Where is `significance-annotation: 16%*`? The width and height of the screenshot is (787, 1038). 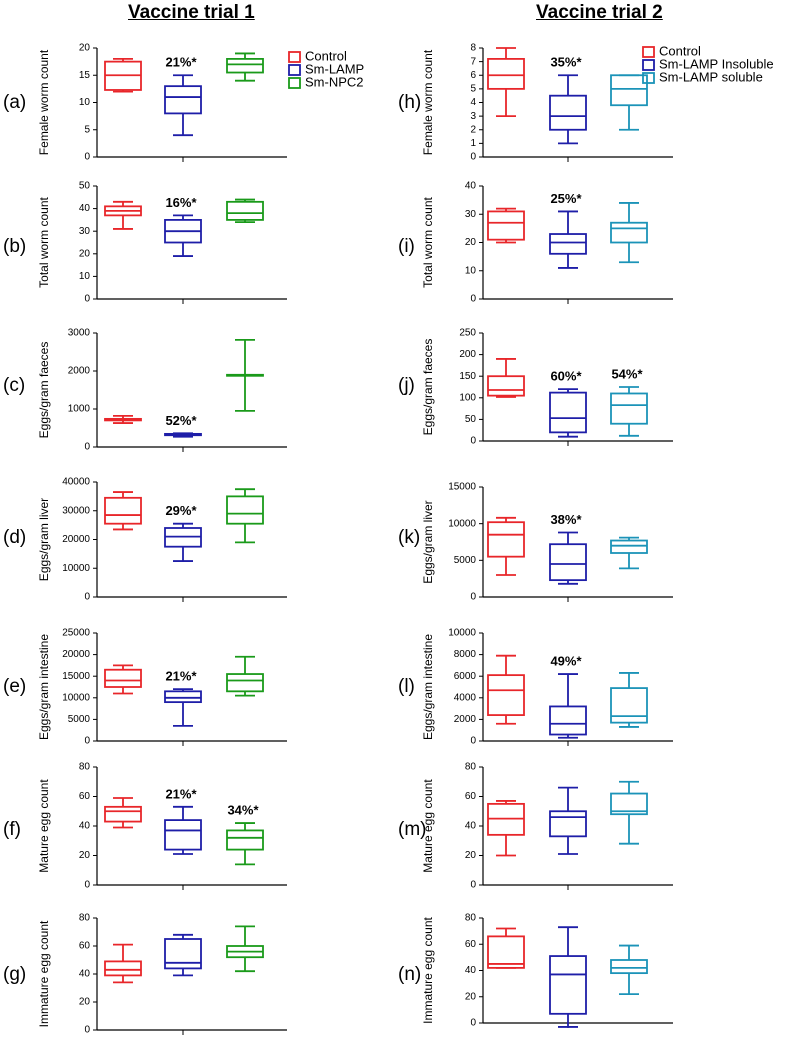
significance-annotation: 16%* is located at coordinates (181, 202).